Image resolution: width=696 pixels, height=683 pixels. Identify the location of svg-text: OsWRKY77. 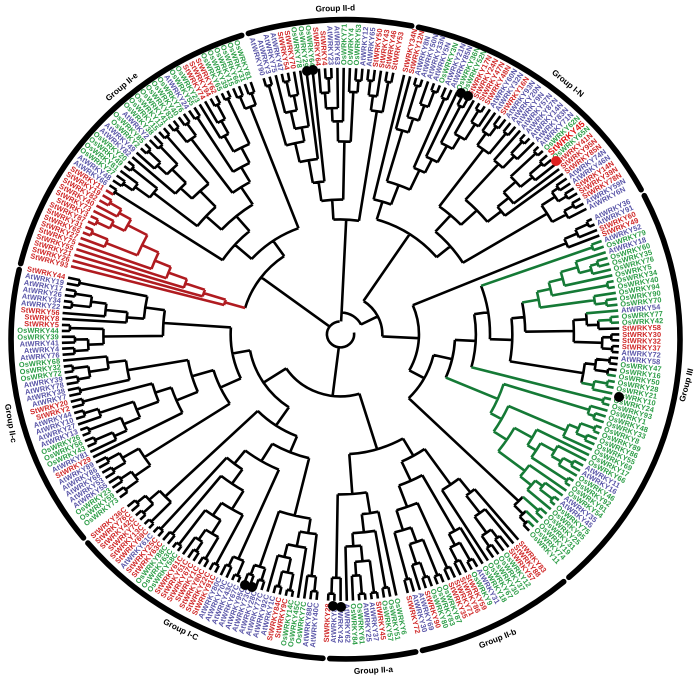
(642, 315).